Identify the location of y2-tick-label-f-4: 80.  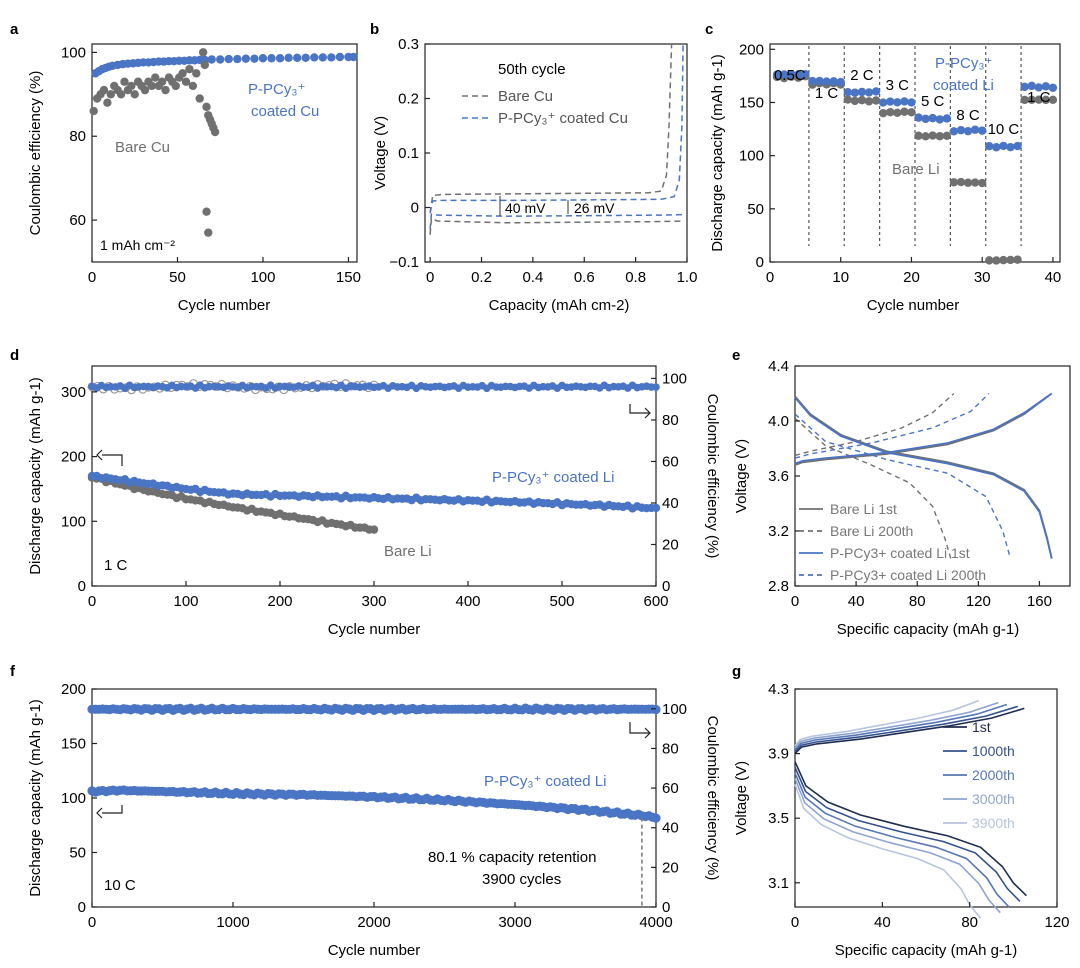
(670, 748).